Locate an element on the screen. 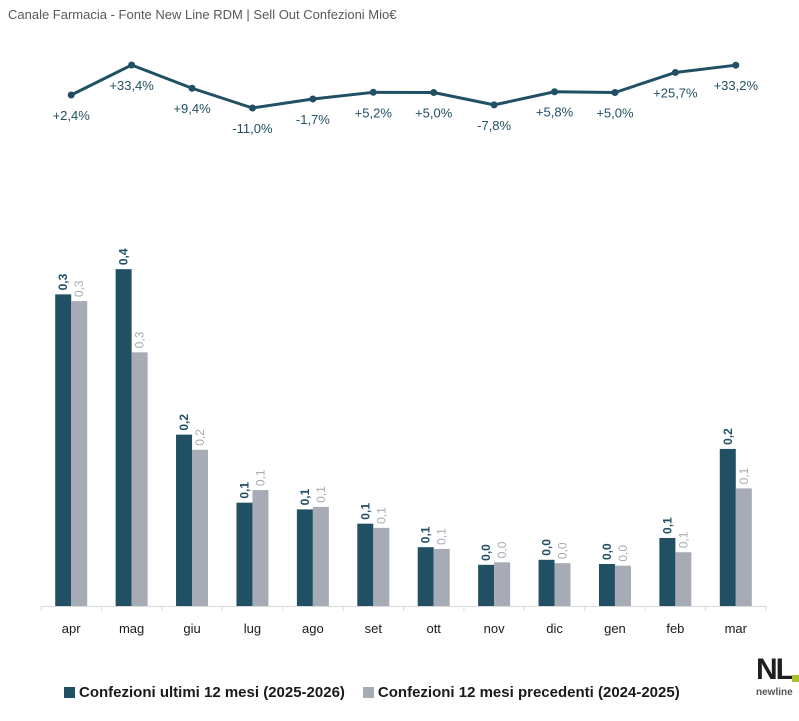 This screenshot has height=721, width=799. x-tick-label: ott is located at coordinates (433, 628).